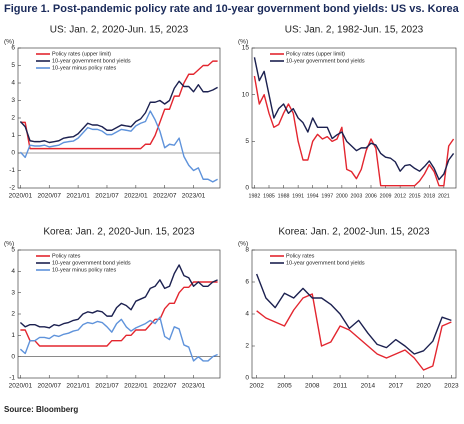 The width and height of the screenshot is (464, 424). Describe the element at coordinates (395, 386) in the screenshot. I see `x-tick-label: 2017` at that location.